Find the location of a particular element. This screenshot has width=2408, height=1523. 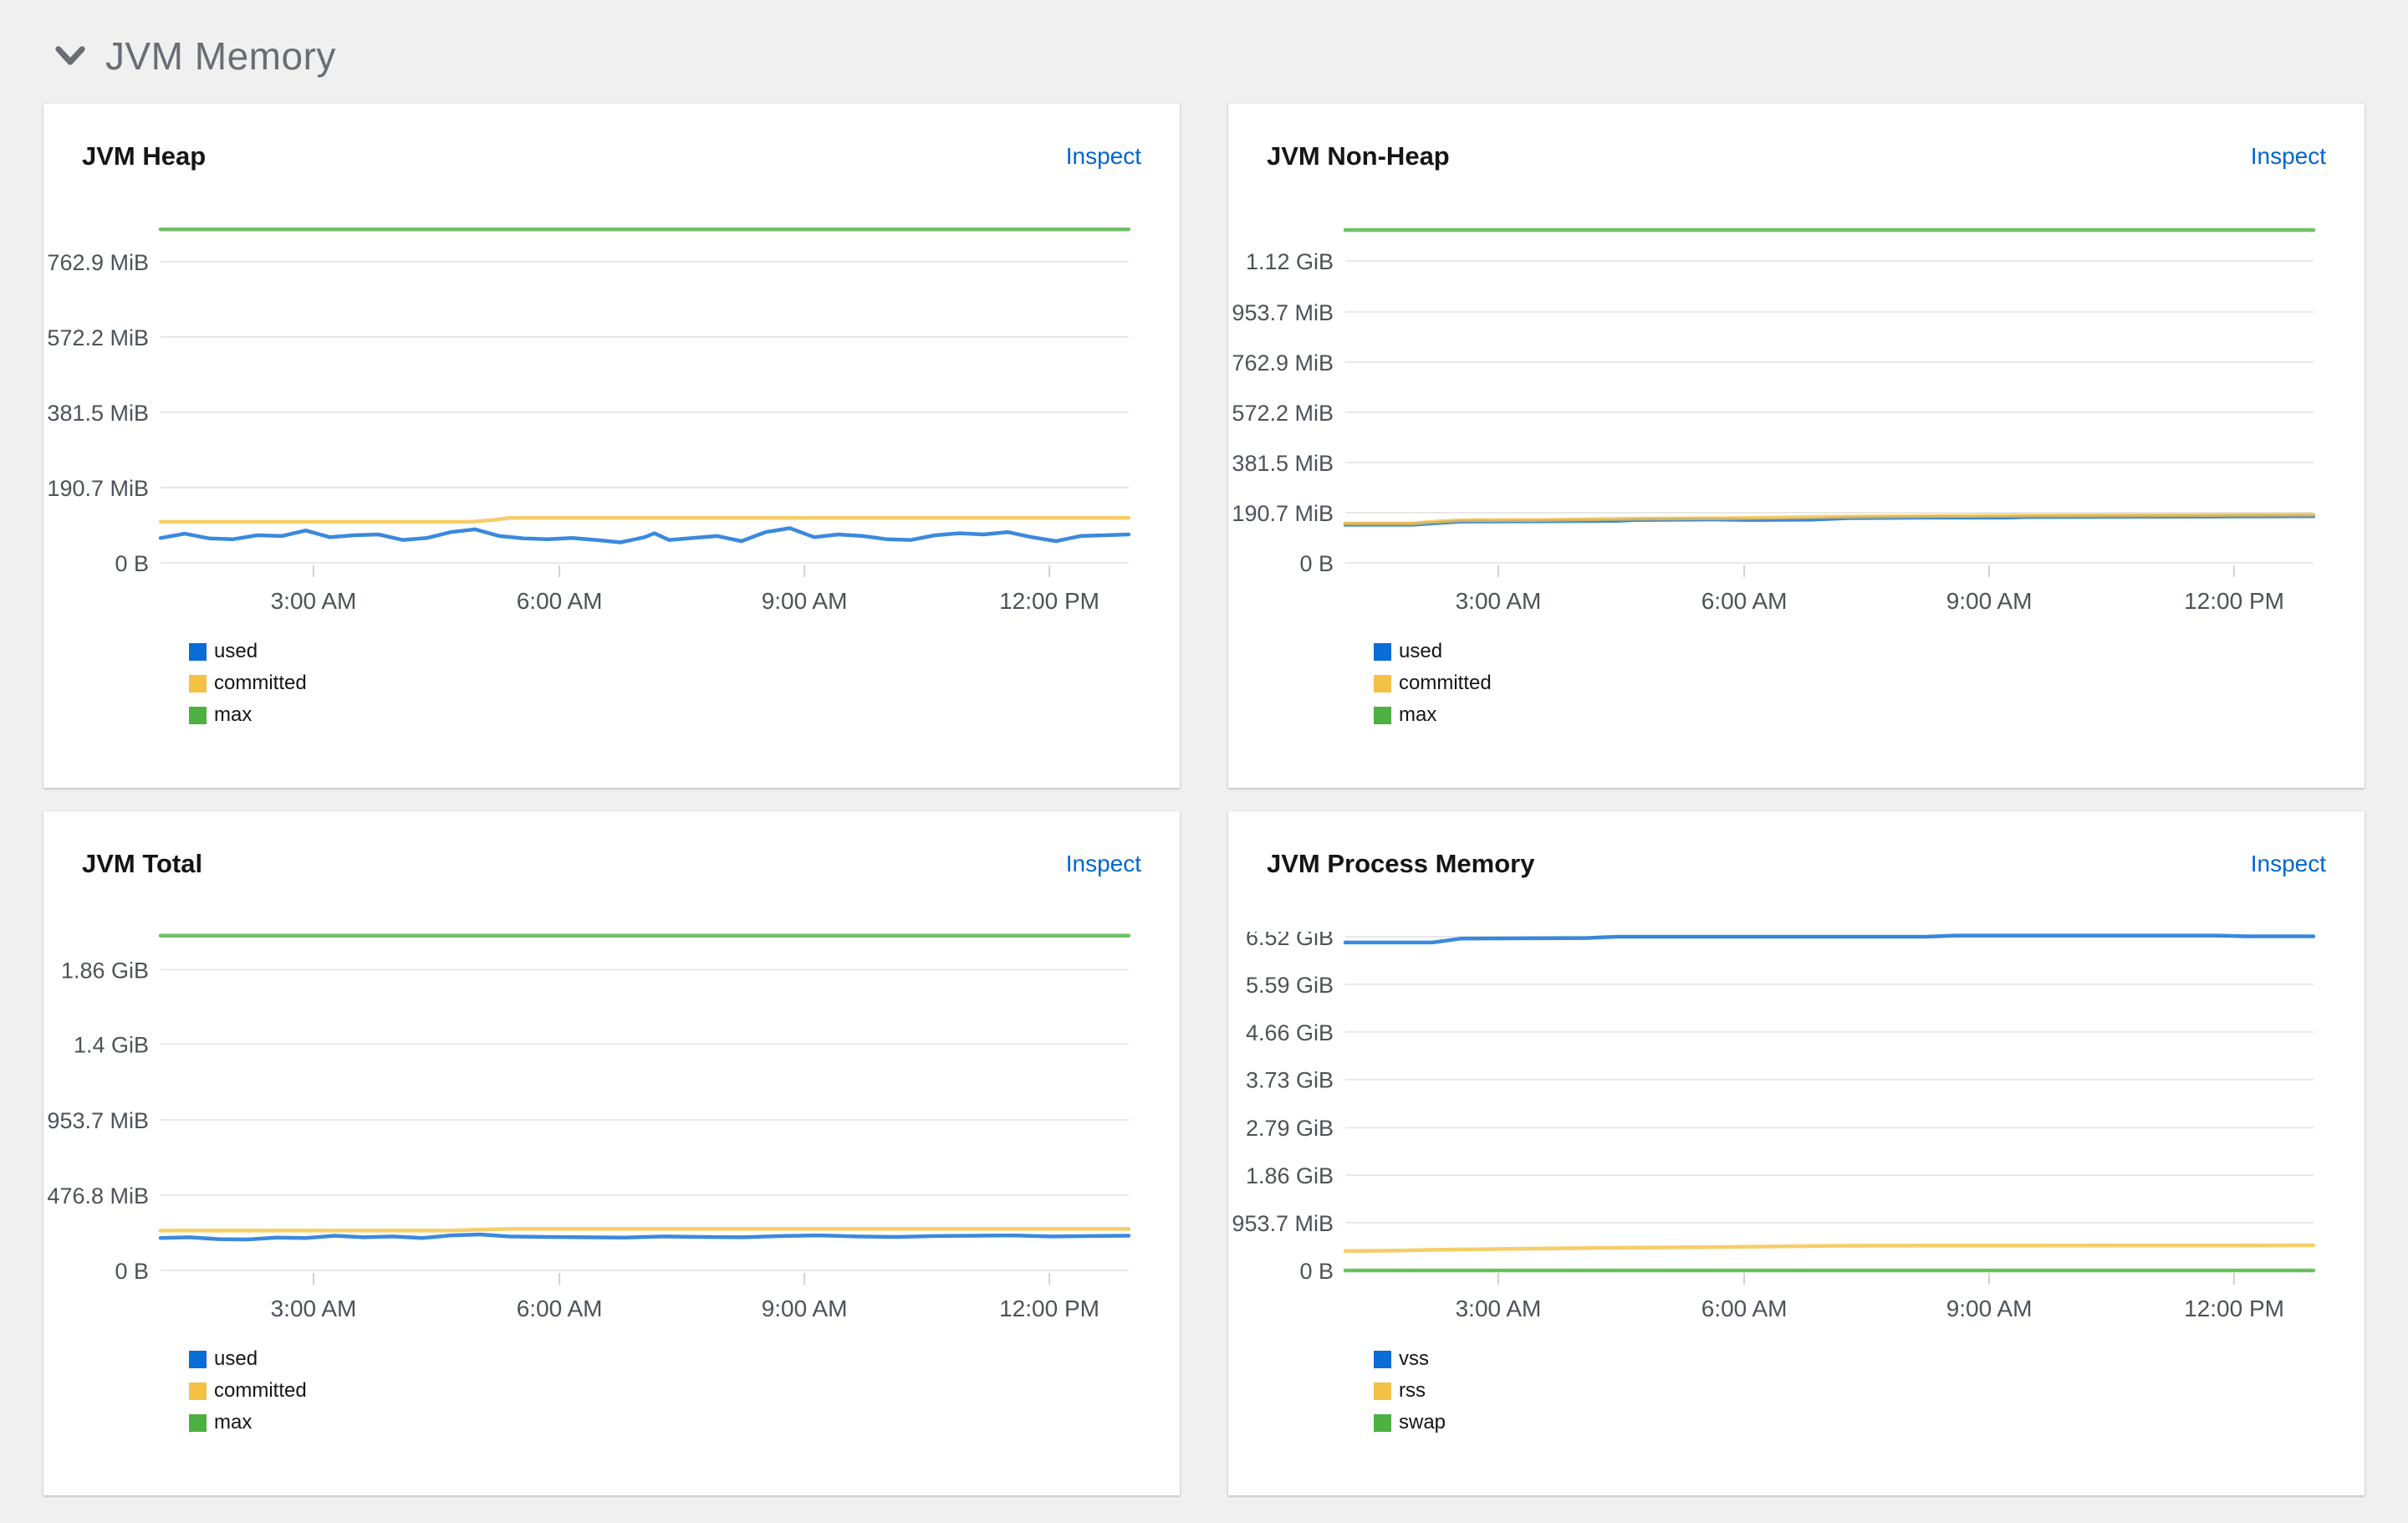

y-tick-label: 6.52 GiB is located at coordinates (1290, 941).